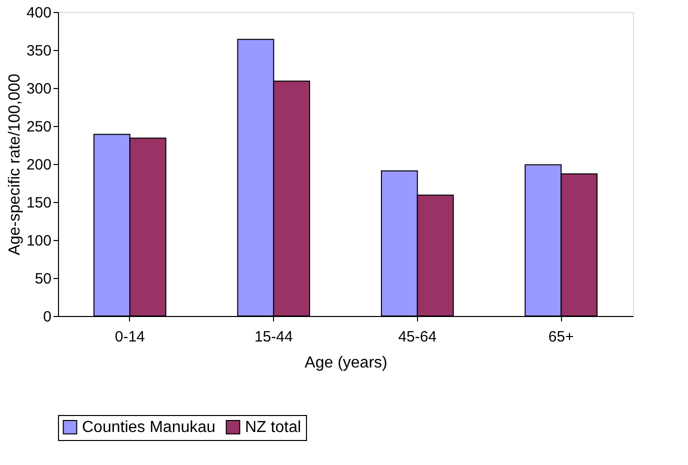  Describe the element at coordinates (39, 13) in the screenshot. I see `y-tick-label: 400` at that location.